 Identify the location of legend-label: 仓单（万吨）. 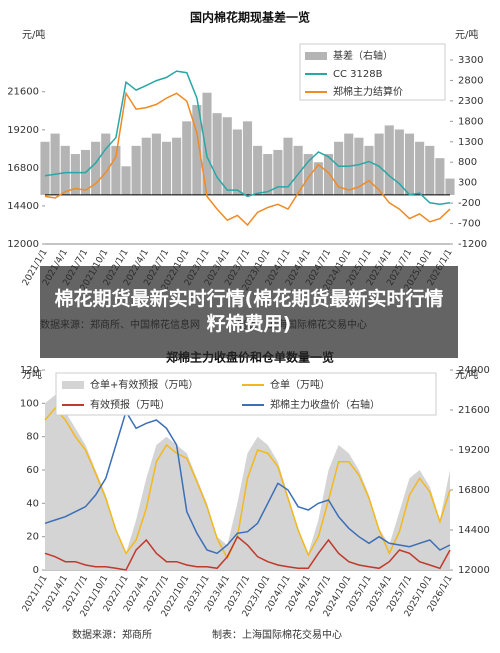
(300, 384).